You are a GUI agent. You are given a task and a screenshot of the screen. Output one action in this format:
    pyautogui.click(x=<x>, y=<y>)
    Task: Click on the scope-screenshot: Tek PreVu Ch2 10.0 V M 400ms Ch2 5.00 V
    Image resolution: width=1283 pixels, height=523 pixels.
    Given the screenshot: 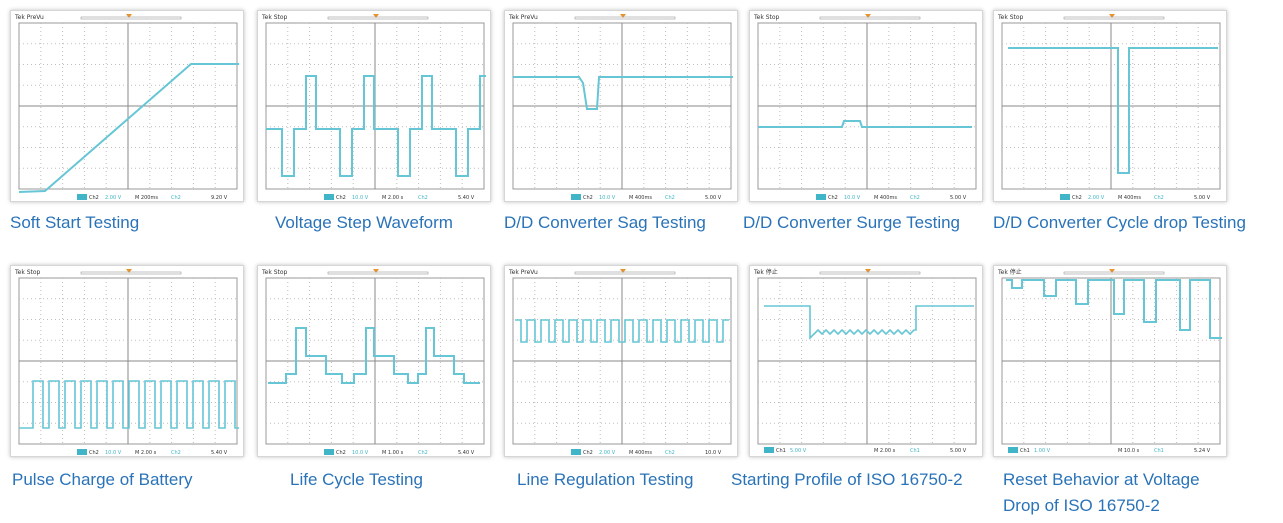 What is the action you would take?
    pyautogui.click(x=621, y=106)
    